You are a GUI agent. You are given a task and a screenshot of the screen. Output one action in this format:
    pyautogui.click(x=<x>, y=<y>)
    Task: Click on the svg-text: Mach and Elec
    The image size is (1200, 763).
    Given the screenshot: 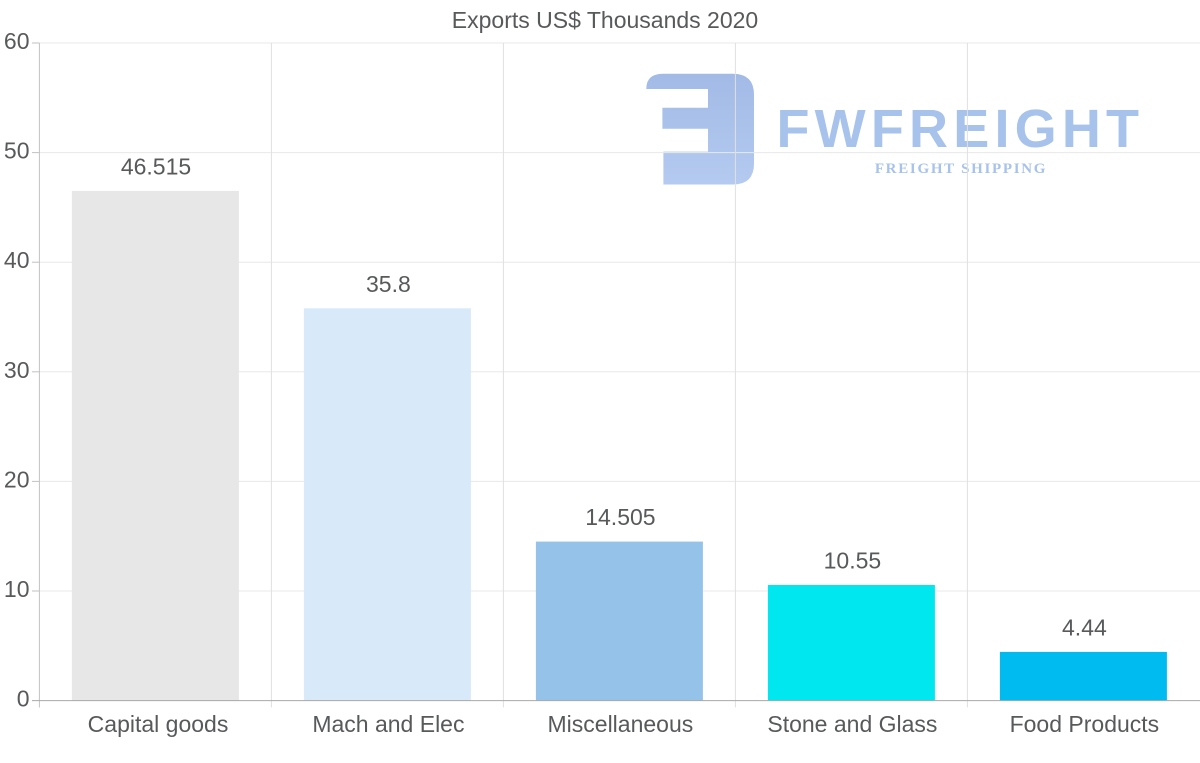 What is the action you would take?
    pyautogui.click(x=388, y=724)
    